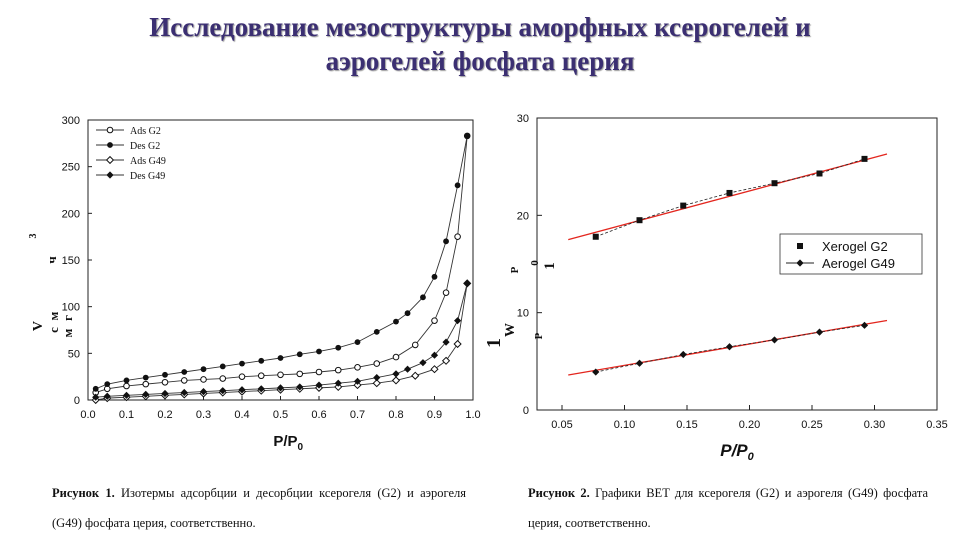 Image resolution: width=960 pixels, height=540 pixels. I want to click on x-tick-label: 0.8, so click(395, 415).